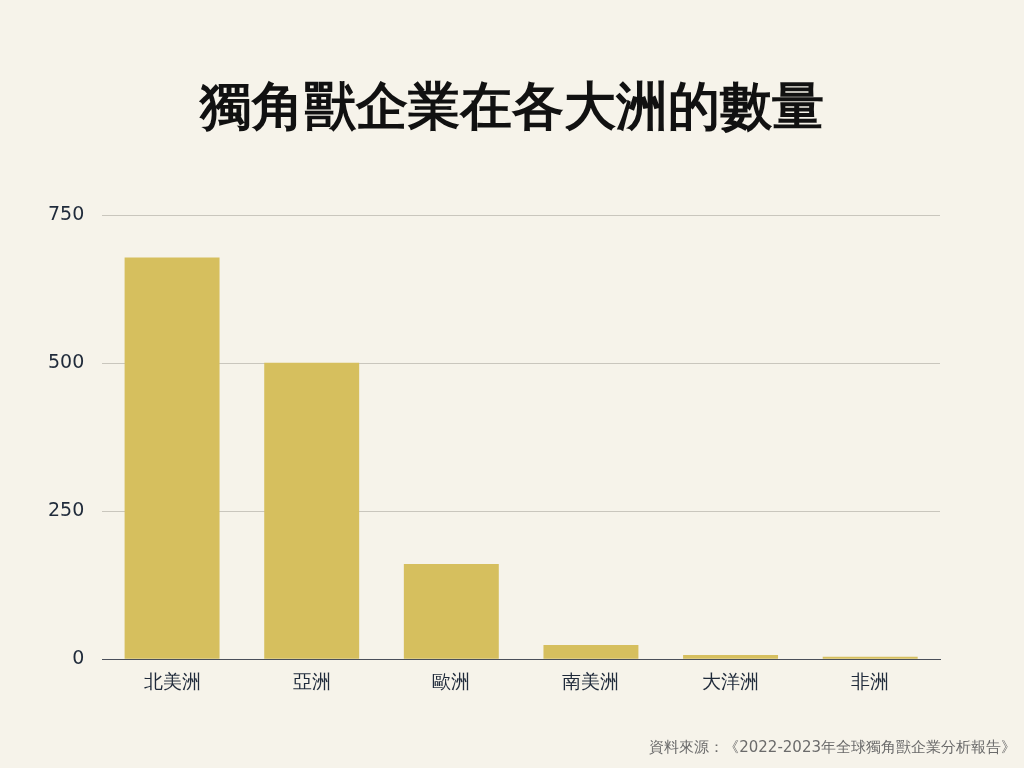 The height and width of the screenshot is (768, 1024). Describe the element at coordinates (66, 361) in the screenshot. I see `y-tick-label: 500` at that location.